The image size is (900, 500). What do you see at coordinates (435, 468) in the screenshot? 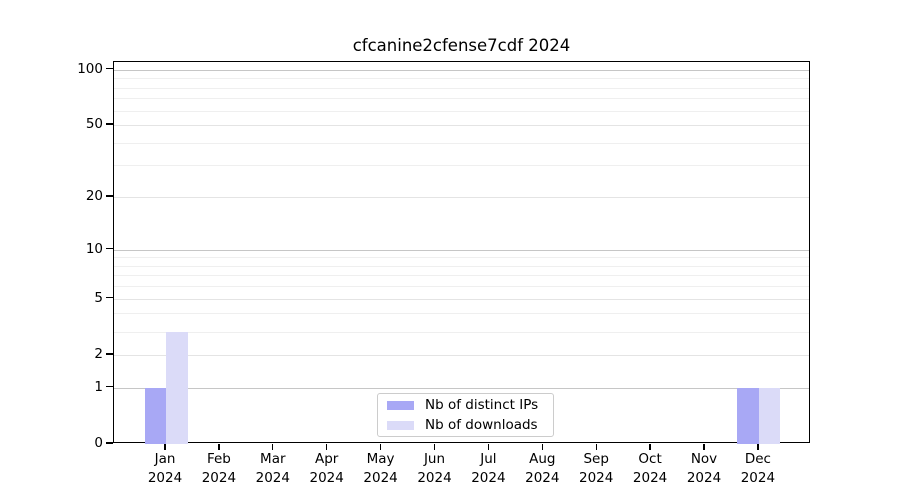
I see `x-tick-label: Jun 2024` at bounding box center [435, 468].